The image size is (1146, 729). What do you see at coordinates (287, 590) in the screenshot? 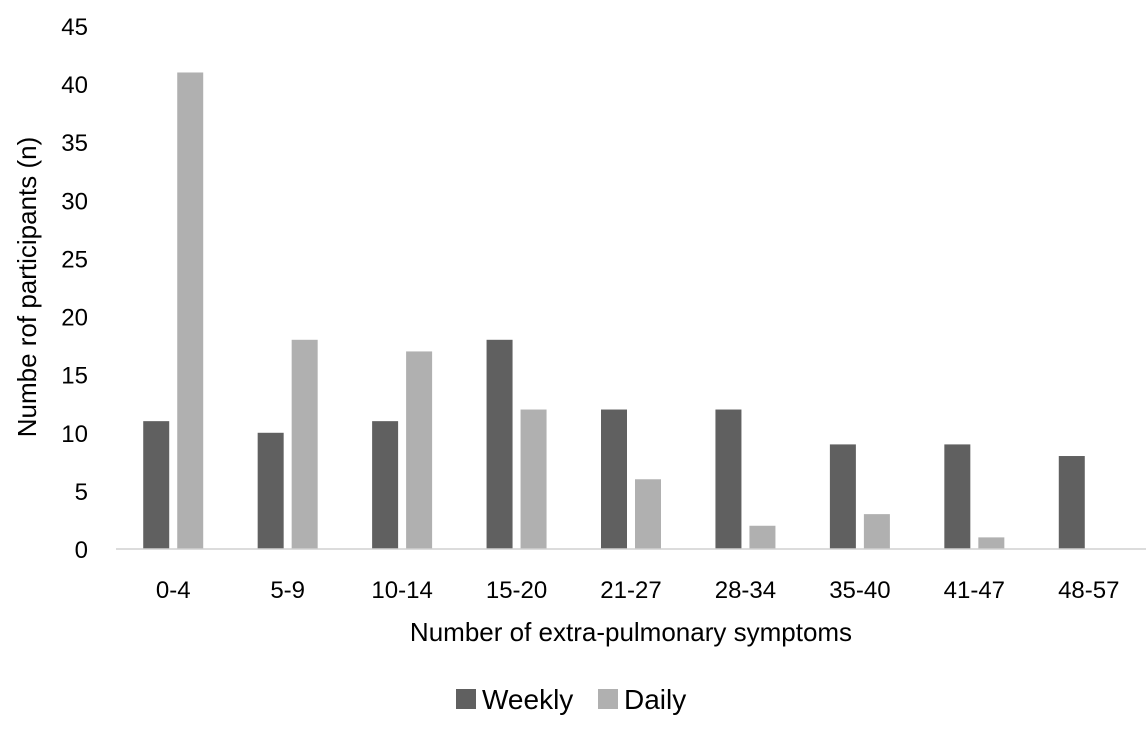
I see `x-tick-label: 5-9` at bounding box center [287, 590].